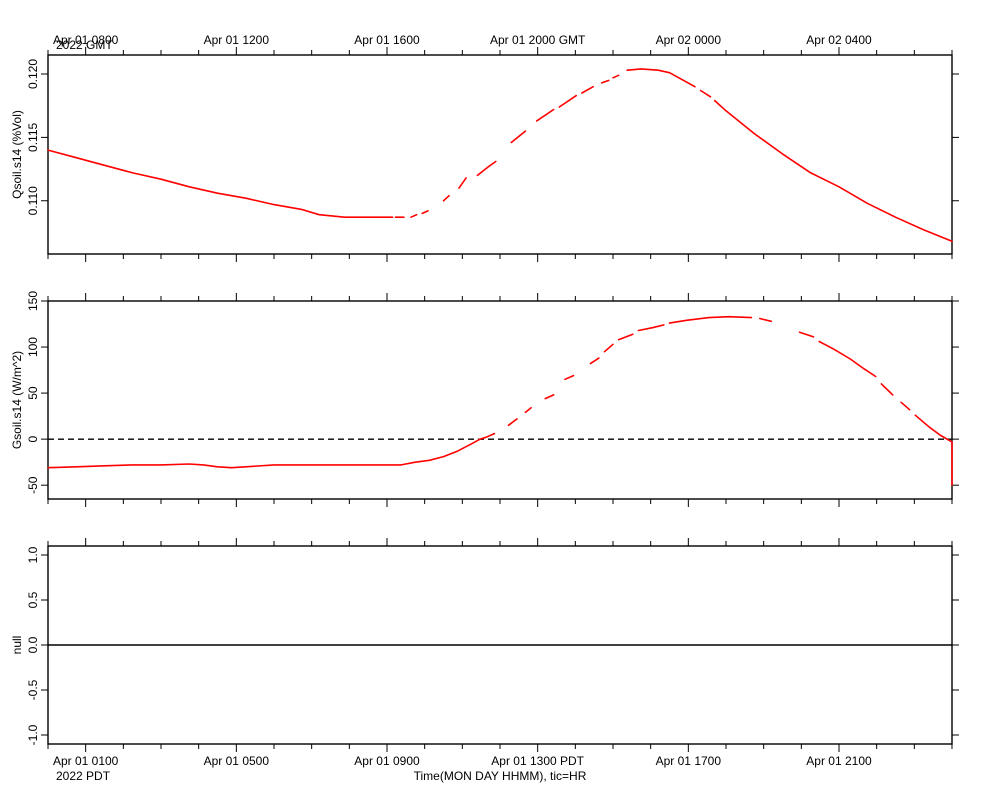  Describe the element at coordinates (84, 45) in the screenshot. I see `top-year-label: 2022 GMT` at that location.